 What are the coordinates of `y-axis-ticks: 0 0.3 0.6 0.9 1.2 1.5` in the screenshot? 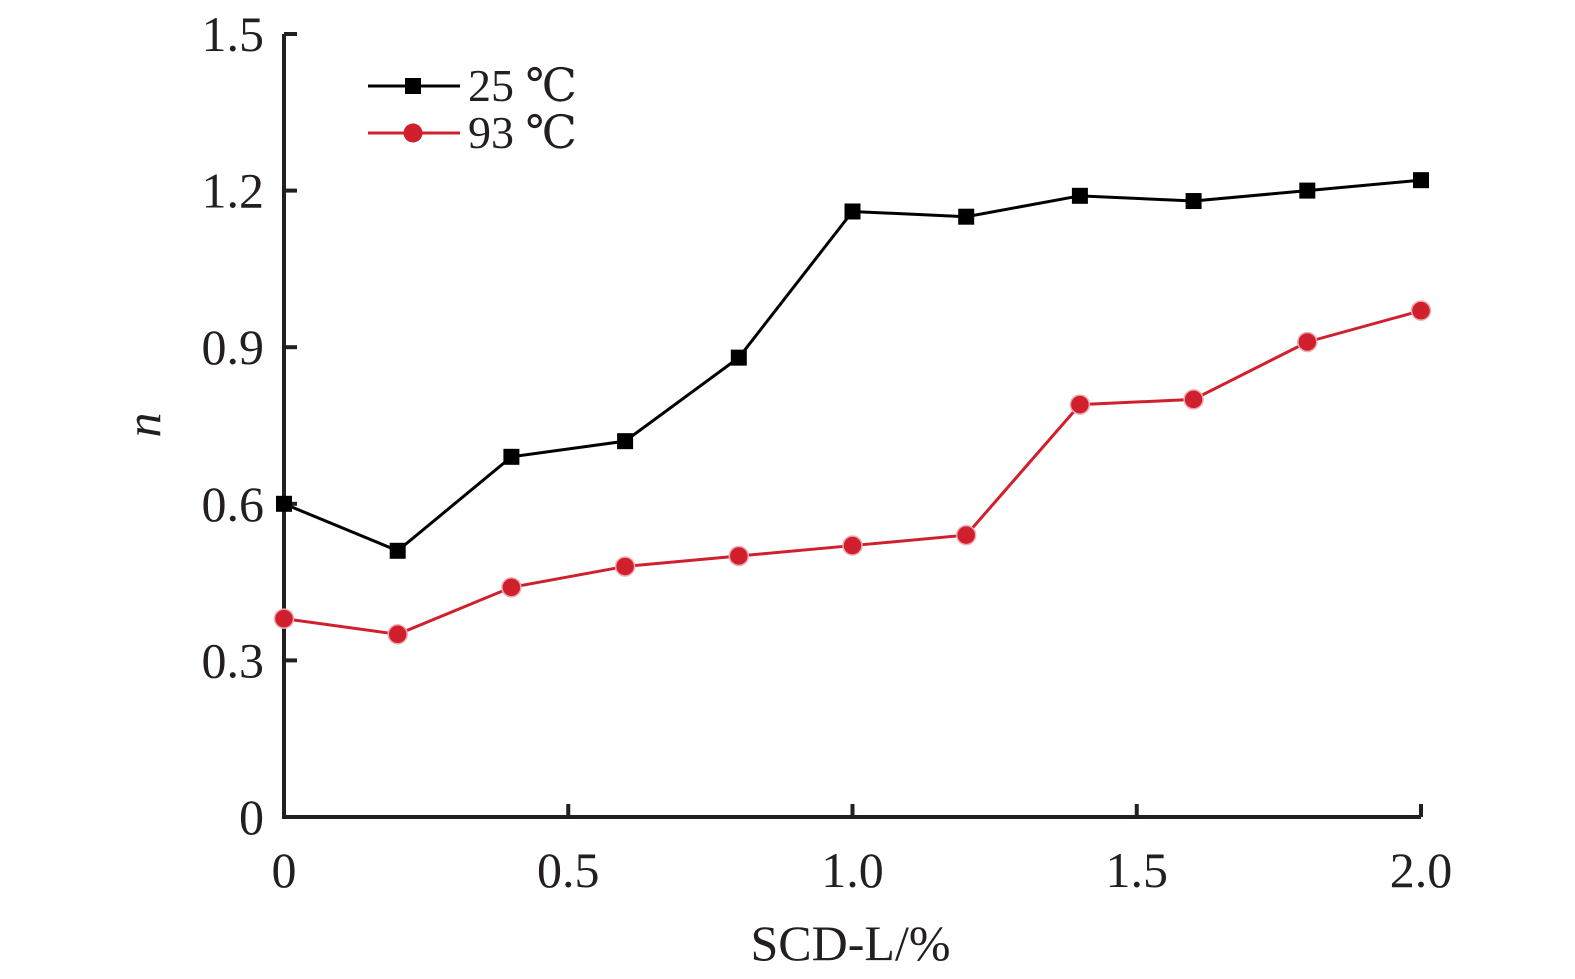 It's located at (249, 425).